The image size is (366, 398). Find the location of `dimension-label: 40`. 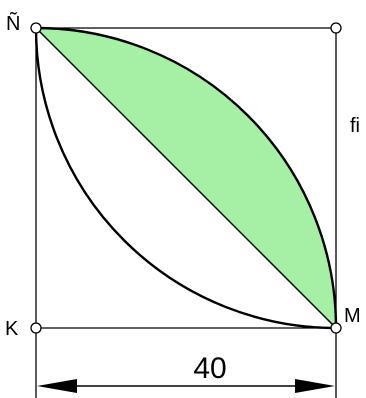

dimension-label: 40 is located at coordinates (209, 368).